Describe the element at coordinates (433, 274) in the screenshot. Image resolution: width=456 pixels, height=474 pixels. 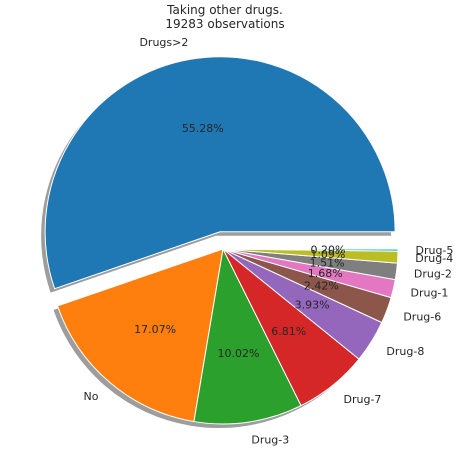
I see `slice-label-drug-2: Drug-2` at that location.